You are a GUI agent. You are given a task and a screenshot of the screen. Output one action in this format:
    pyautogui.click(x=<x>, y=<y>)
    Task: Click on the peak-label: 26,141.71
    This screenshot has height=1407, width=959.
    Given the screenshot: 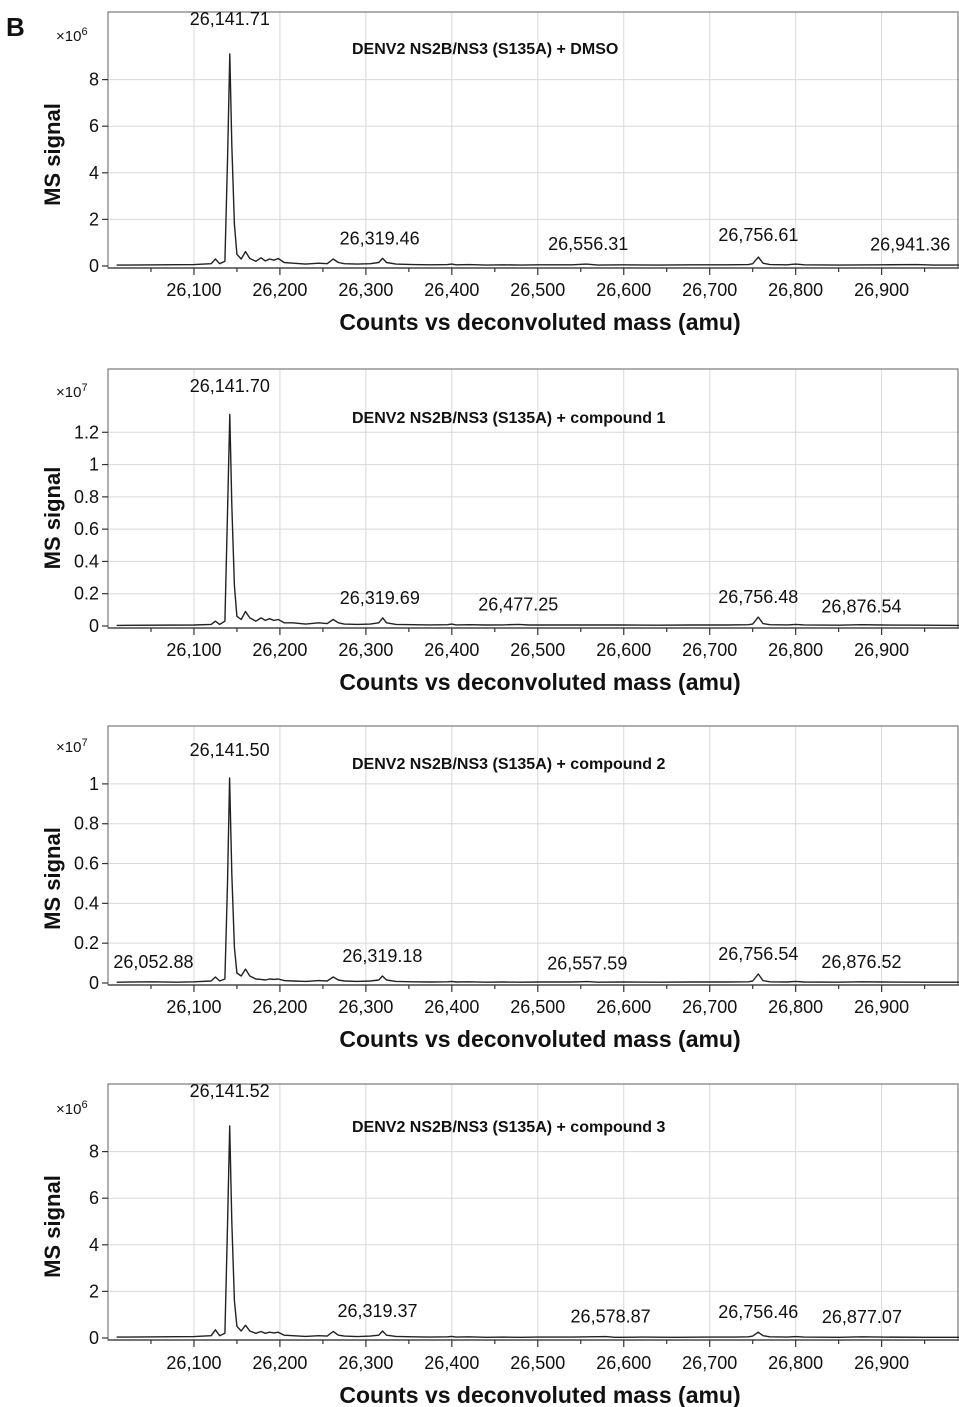 What is the action you would take?
    pyautogui.click(x=230, y=19)
    